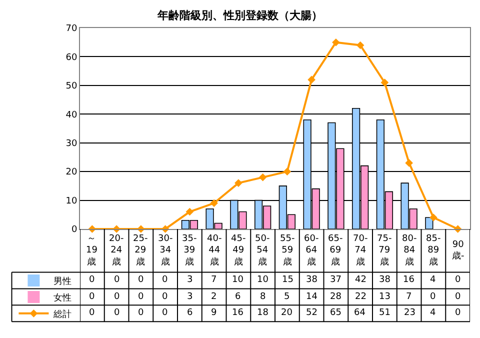 The width and height of the screenshot is (480, 338). What do you see at coordinates (263, 313) in the screenshot?
I see `data-label: 18` at bounding box center [263, 313].